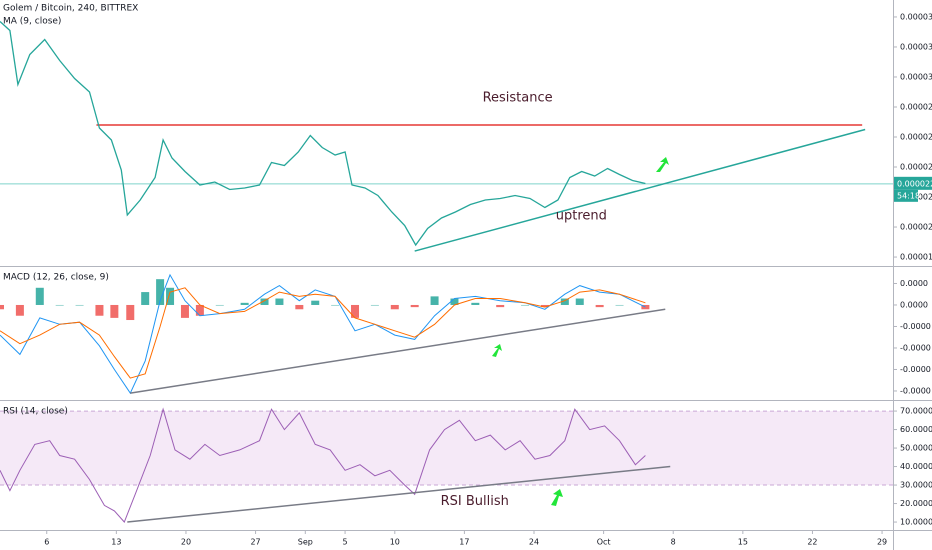 This screenshot has width=932, height=550. I want to click on x-tick-label: 27, so click(255, 542).